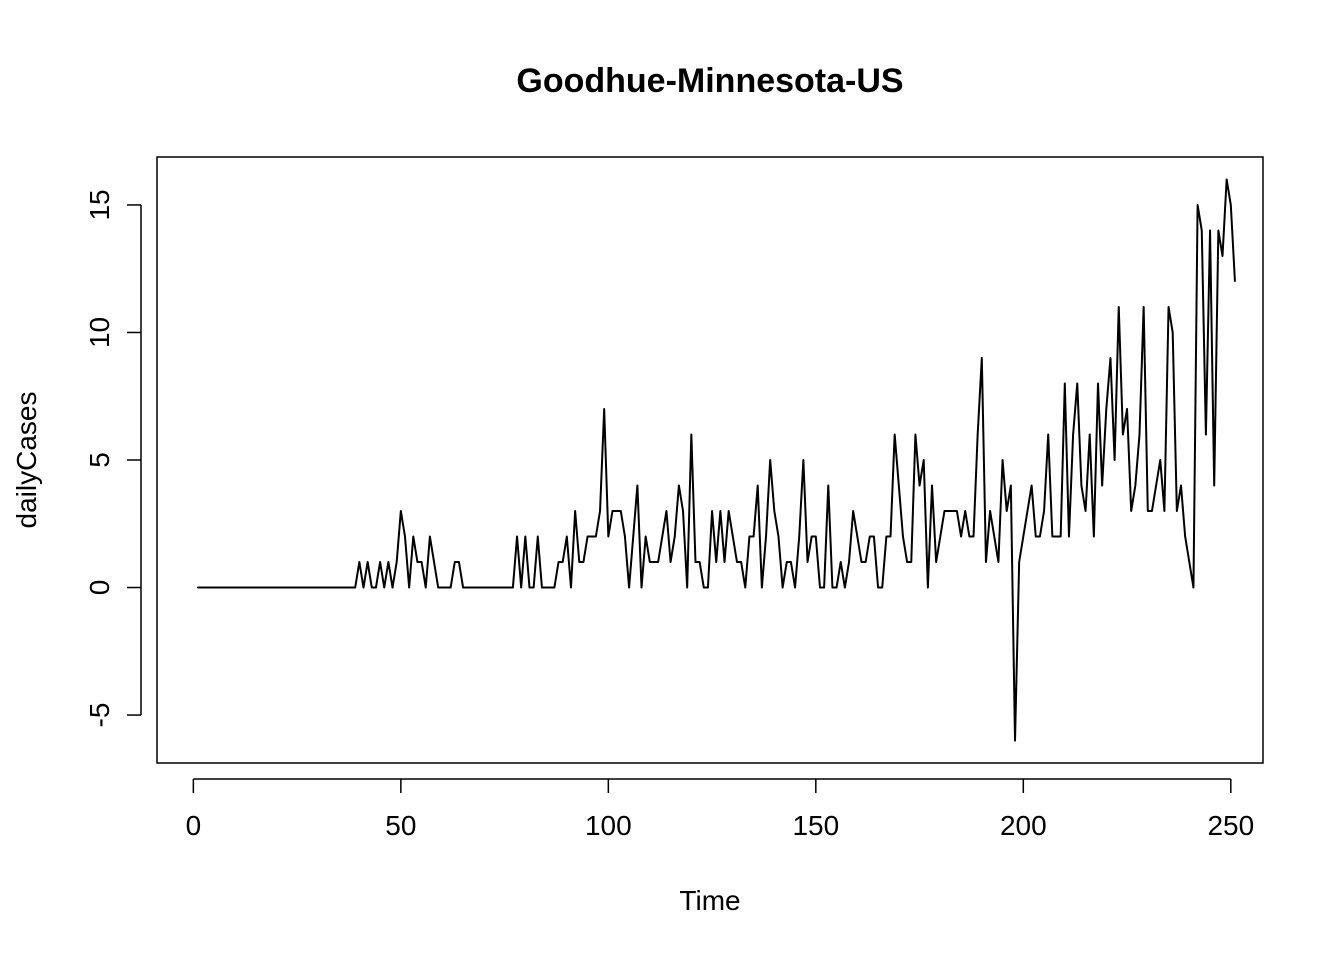 The height and width of the screenshot is (960, 1344). I want to click on x-tick-label: 150, so click(815, 825).